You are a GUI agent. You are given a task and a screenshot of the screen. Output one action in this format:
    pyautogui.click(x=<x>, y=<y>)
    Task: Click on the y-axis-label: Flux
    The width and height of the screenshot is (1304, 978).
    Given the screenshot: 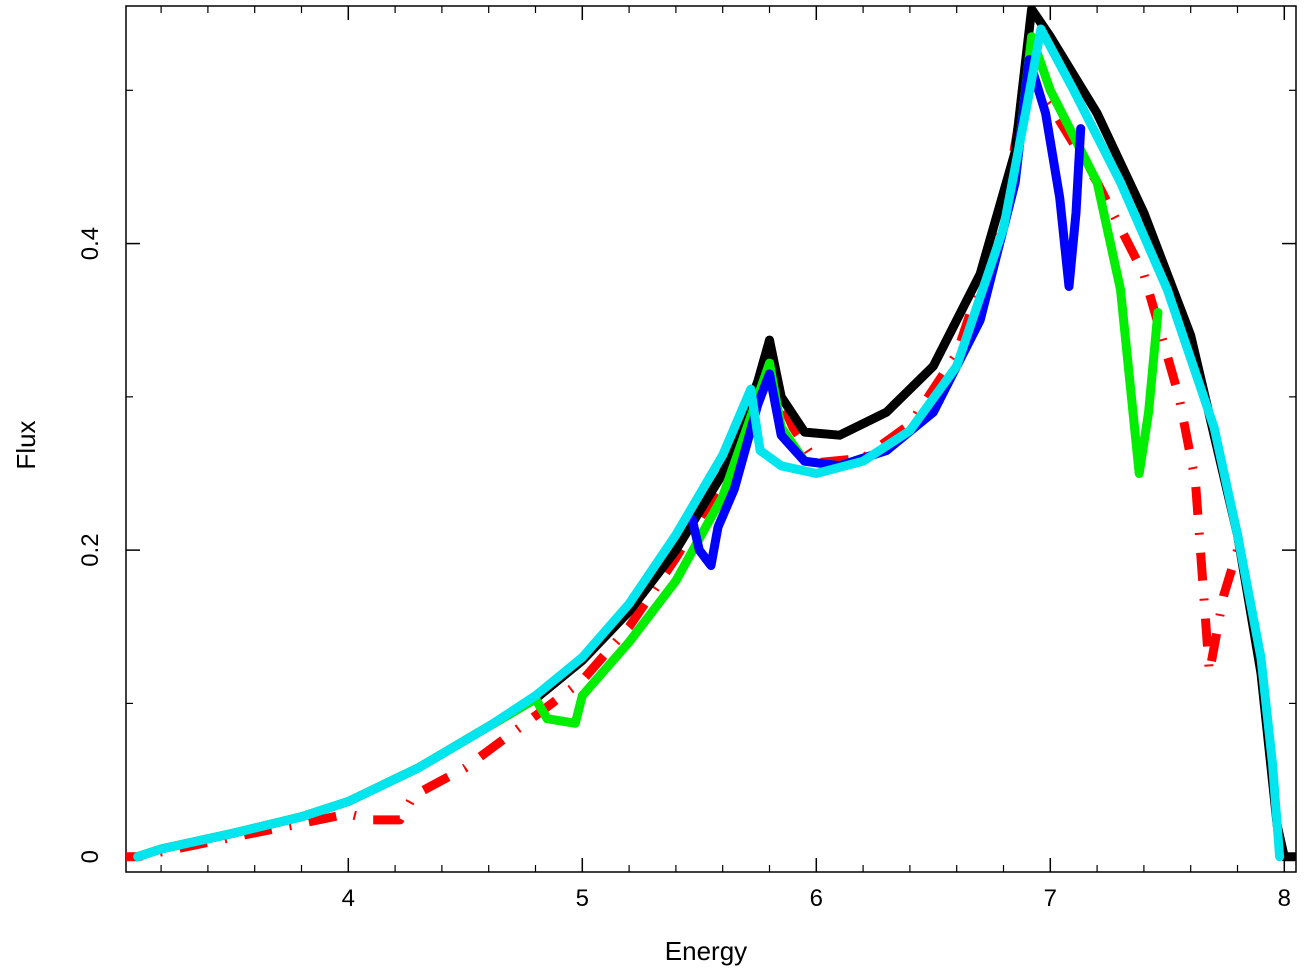 What is the action you would take?
    pyautogui.click(x=26, y=444)
    